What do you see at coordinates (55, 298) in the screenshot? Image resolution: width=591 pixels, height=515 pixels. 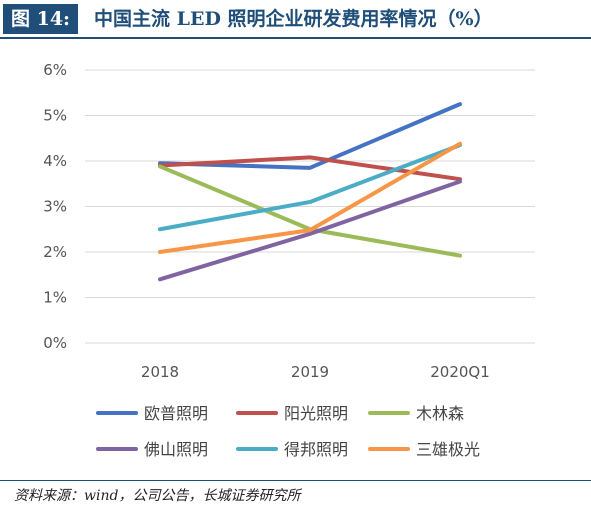 I see `y-tick-label: 1%` at bounding box center [55, 298].